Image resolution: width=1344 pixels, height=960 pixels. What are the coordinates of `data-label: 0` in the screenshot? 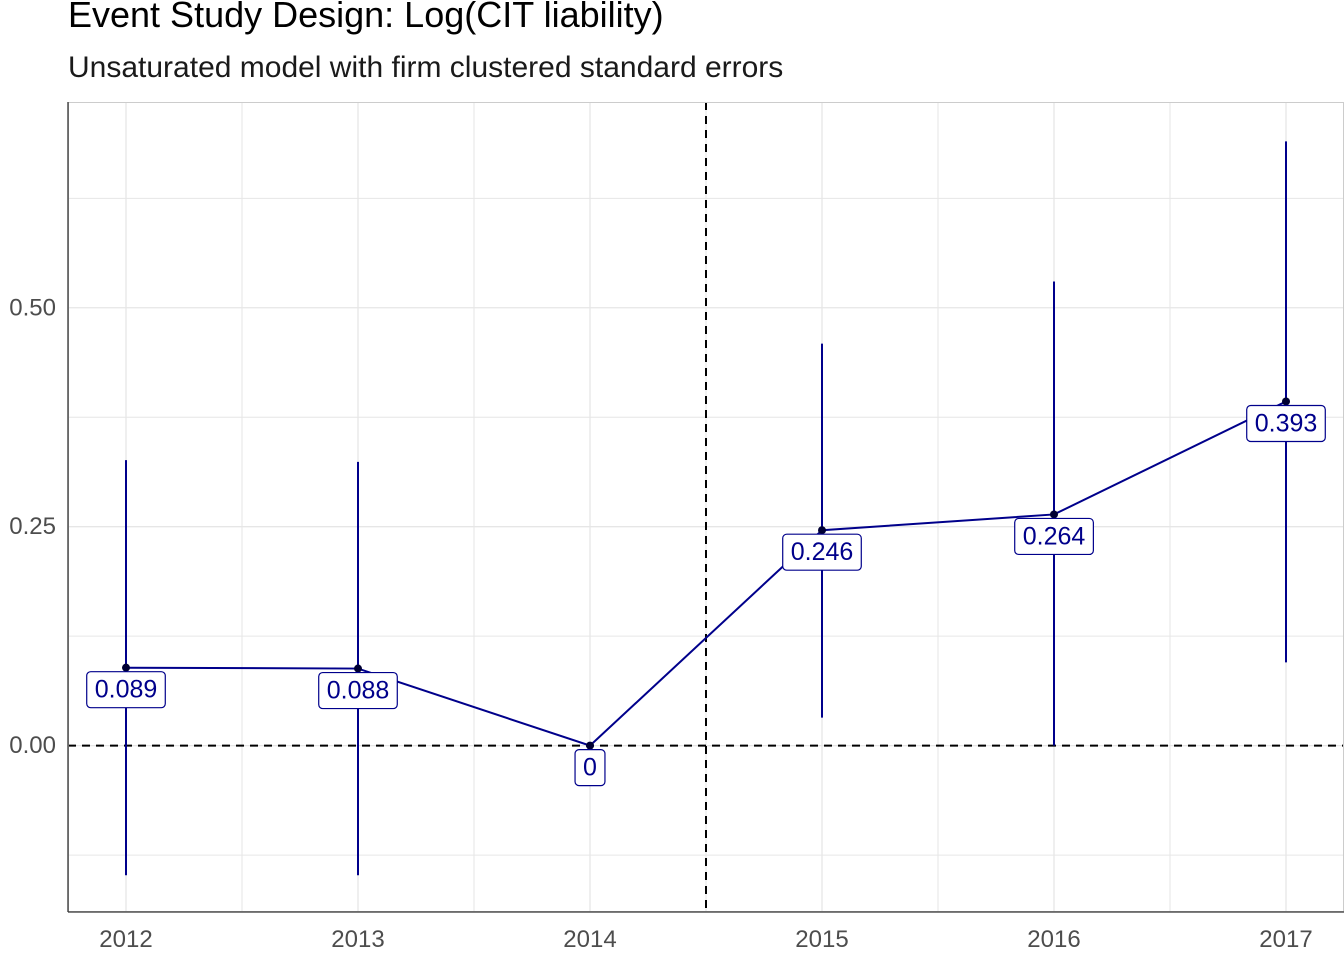 It's located at (590, 768).